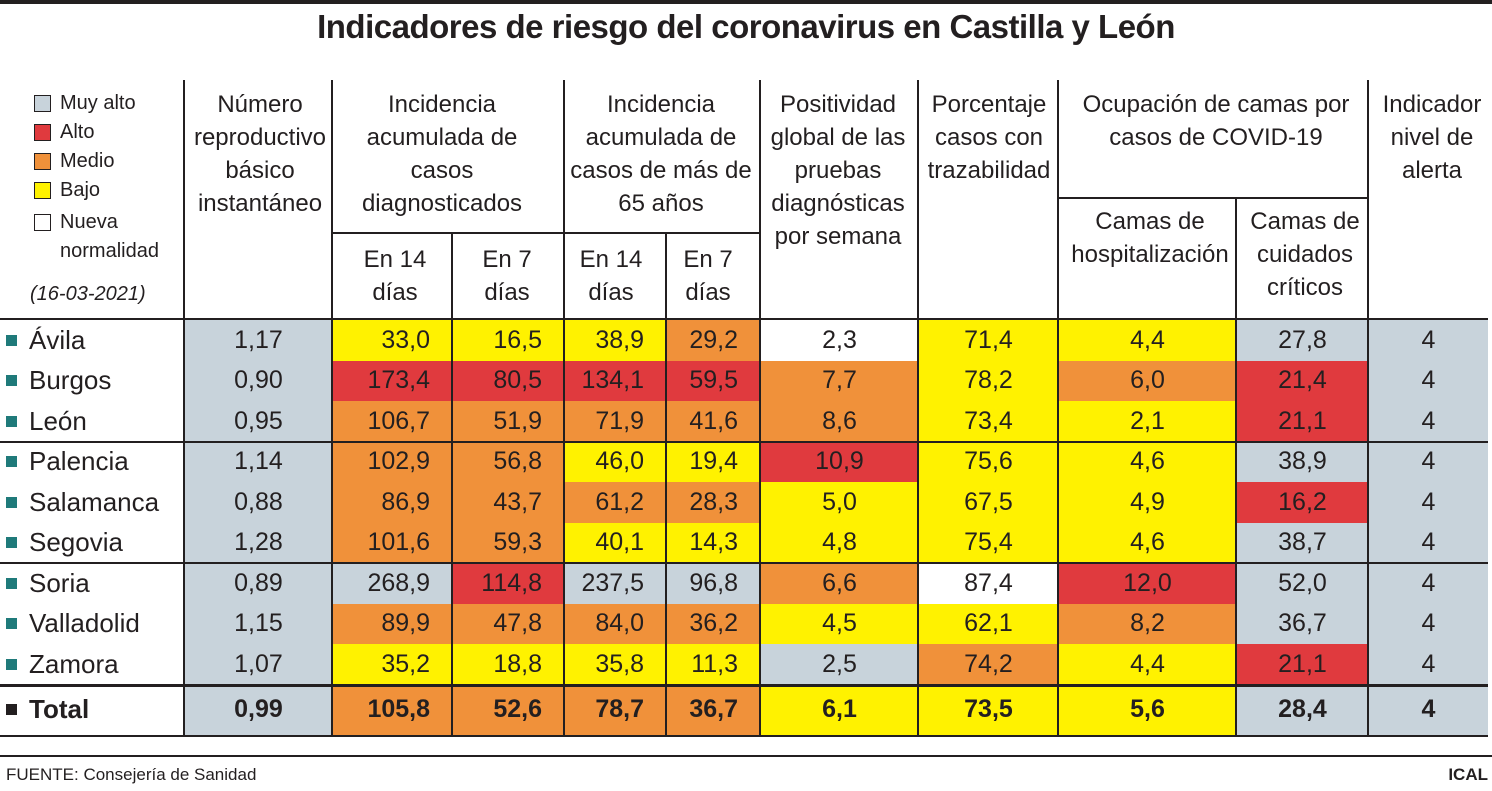 The height and width of the screenshot is (791, 1492). Describe the element at coordinates (989, 137) in the screenshot. I see `header-trazabilidad: Porcentaje casos con trazabilidad` at that location.